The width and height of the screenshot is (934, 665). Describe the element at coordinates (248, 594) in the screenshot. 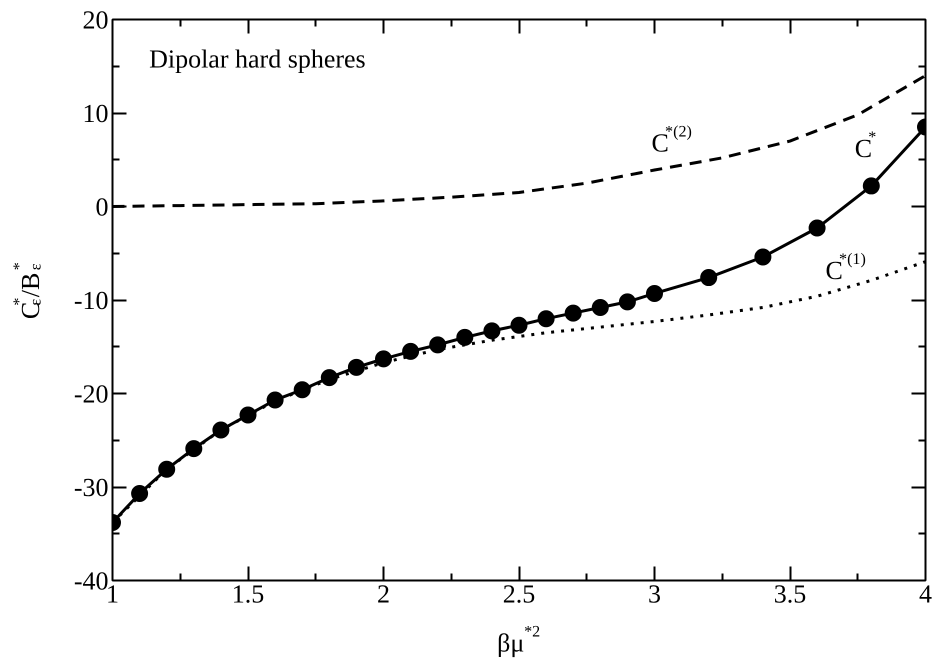

I see `x-tick-label: 1.5` at that location.